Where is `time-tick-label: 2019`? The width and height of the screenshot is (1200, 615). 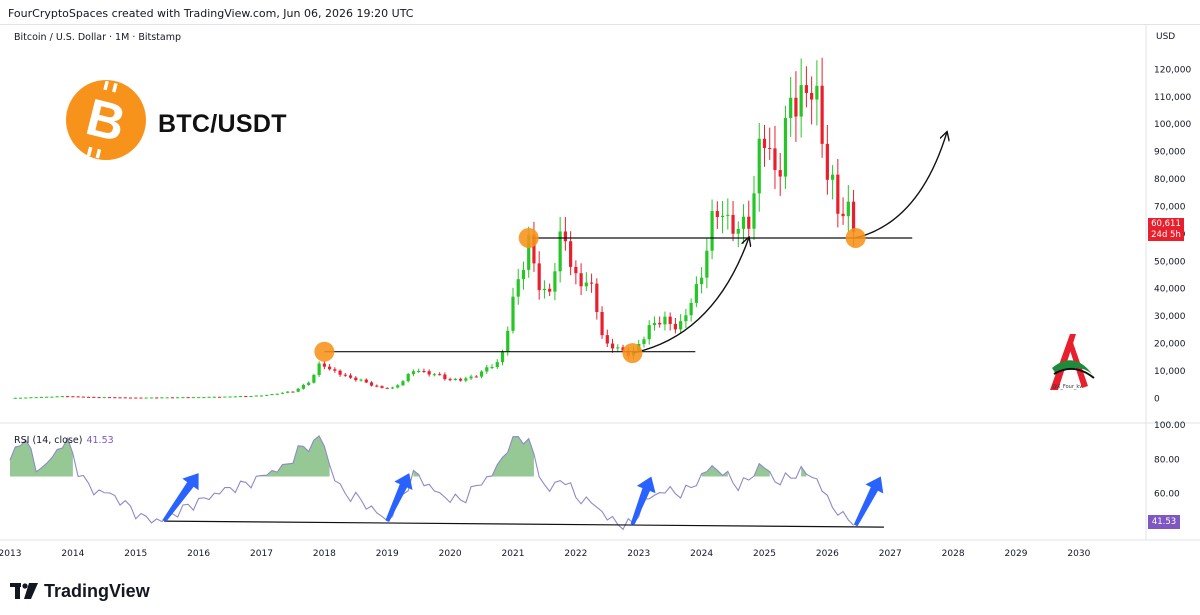
time-tick-label: 2019 is located at coordinates (387, 554).